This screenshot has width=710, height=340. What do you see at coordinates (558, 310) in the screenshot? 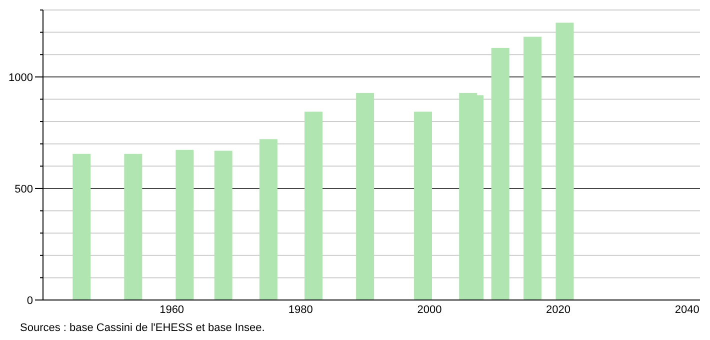
I see `x-tick-label: 2020` at bounding box center [558, 310].